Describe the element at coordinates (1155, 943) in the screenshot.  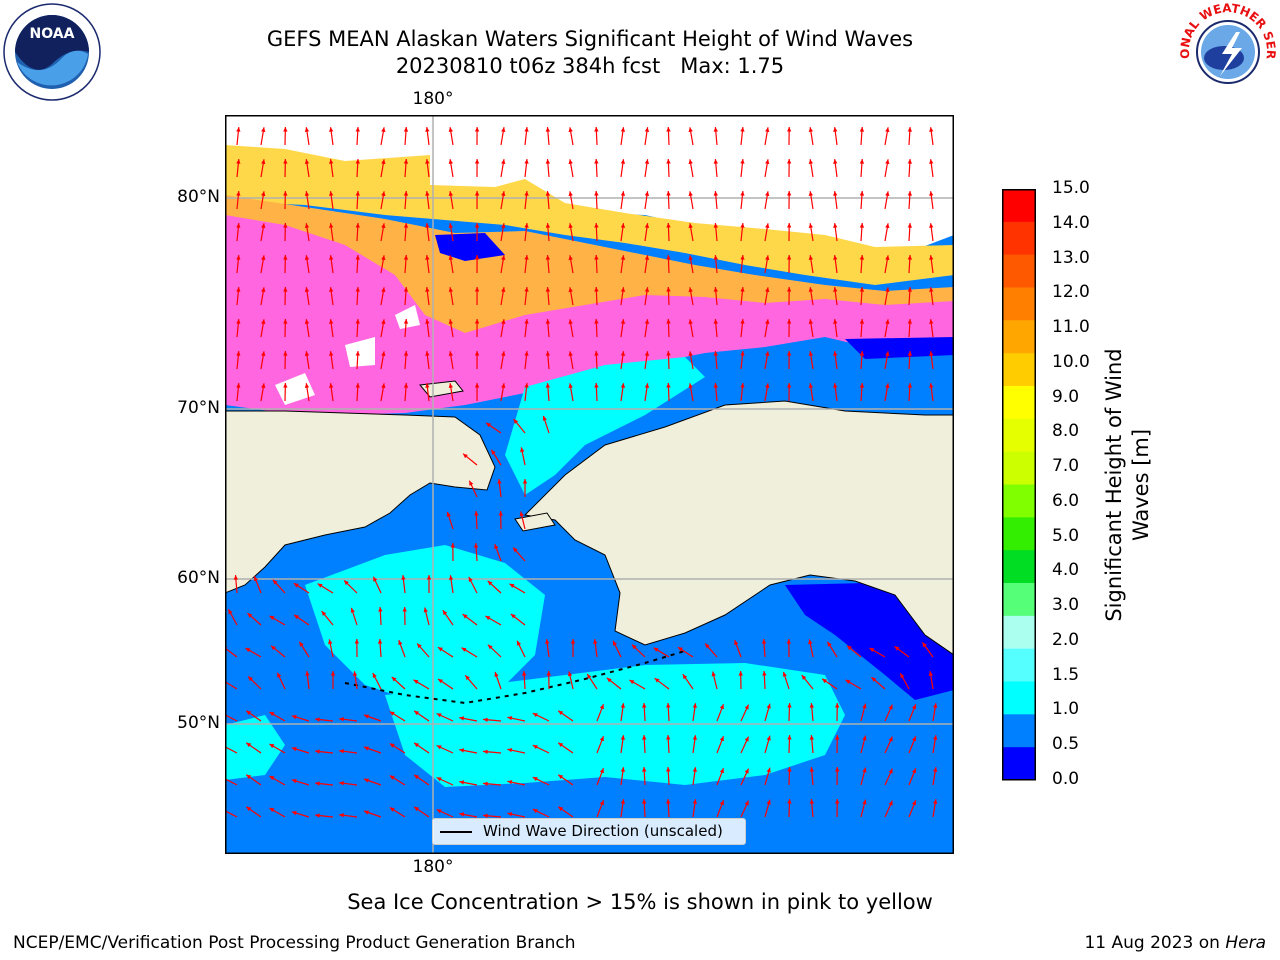
I see `footer-date: 11 Aug 2023 on` at that location.